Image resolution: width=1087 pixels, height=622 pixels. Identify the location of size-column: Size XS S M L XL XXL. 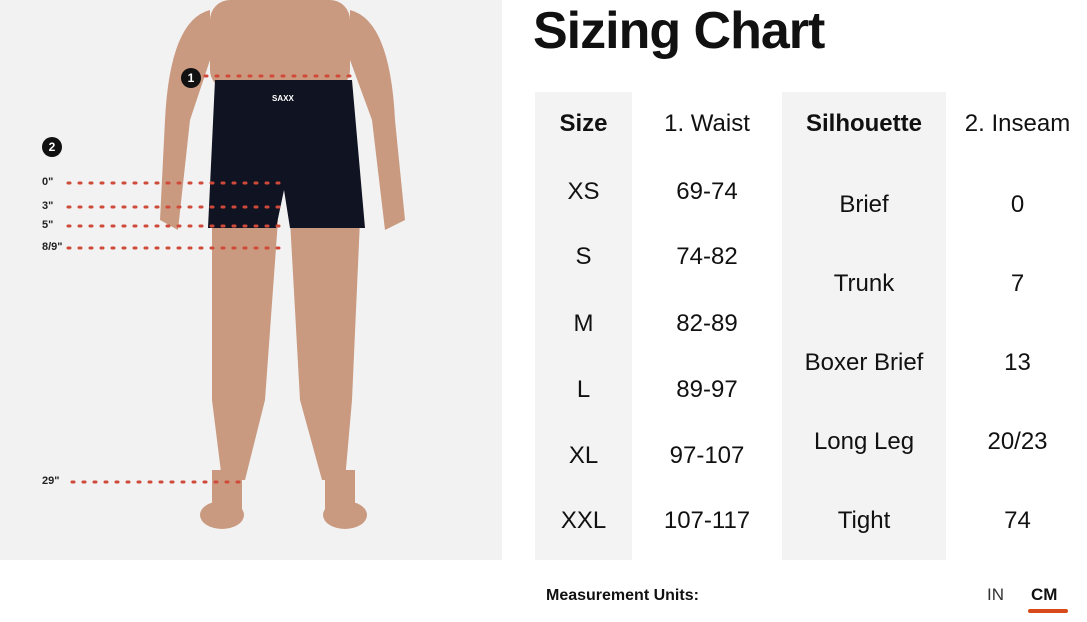
(583, 326).